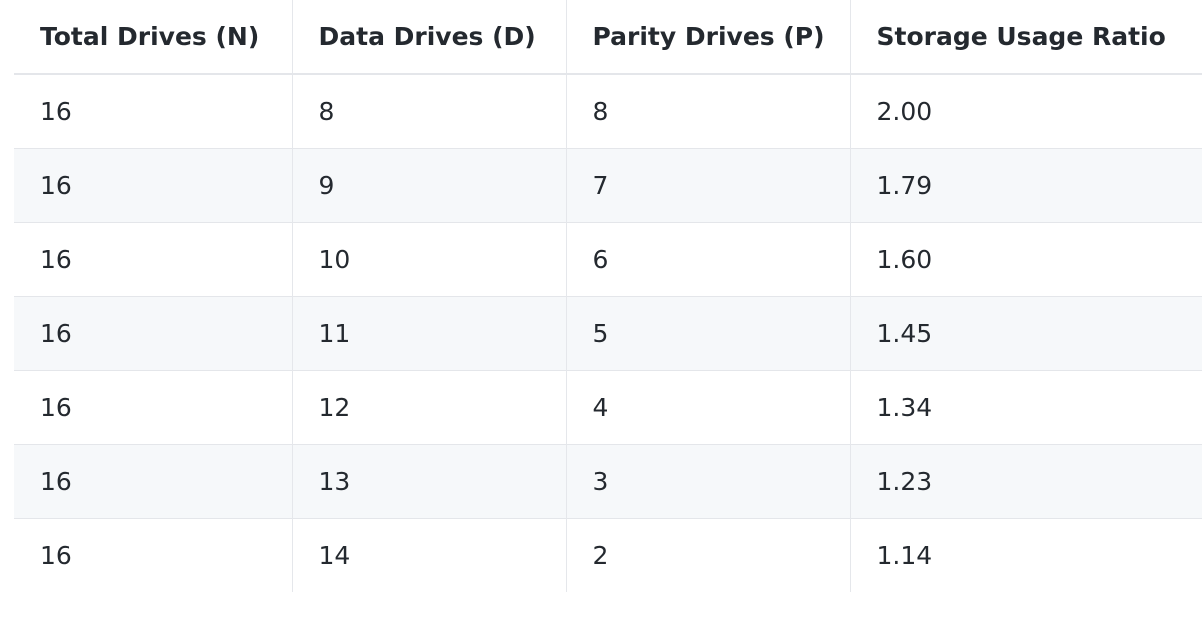 The width and height of the screenshot is (1202, 618). I want to click on table-row: 16 11 5 1.45, so click(608, 332).